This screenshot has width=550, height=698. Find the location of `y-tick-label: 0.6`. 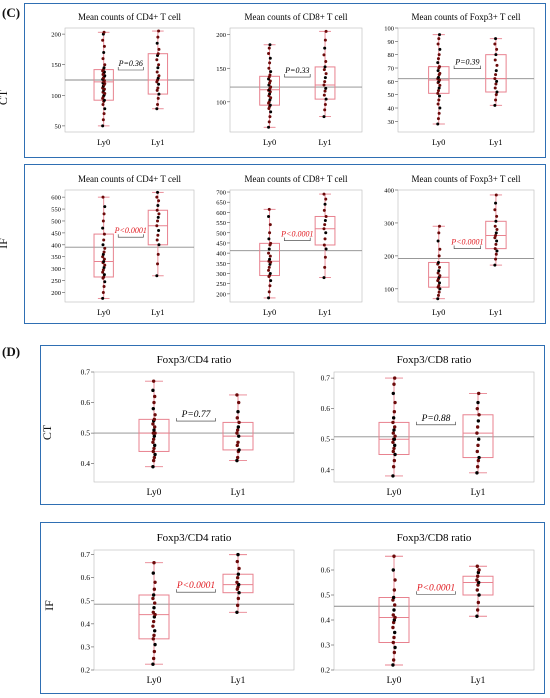

y-tick-label: 0.6 is located at coordinates (326, 408).